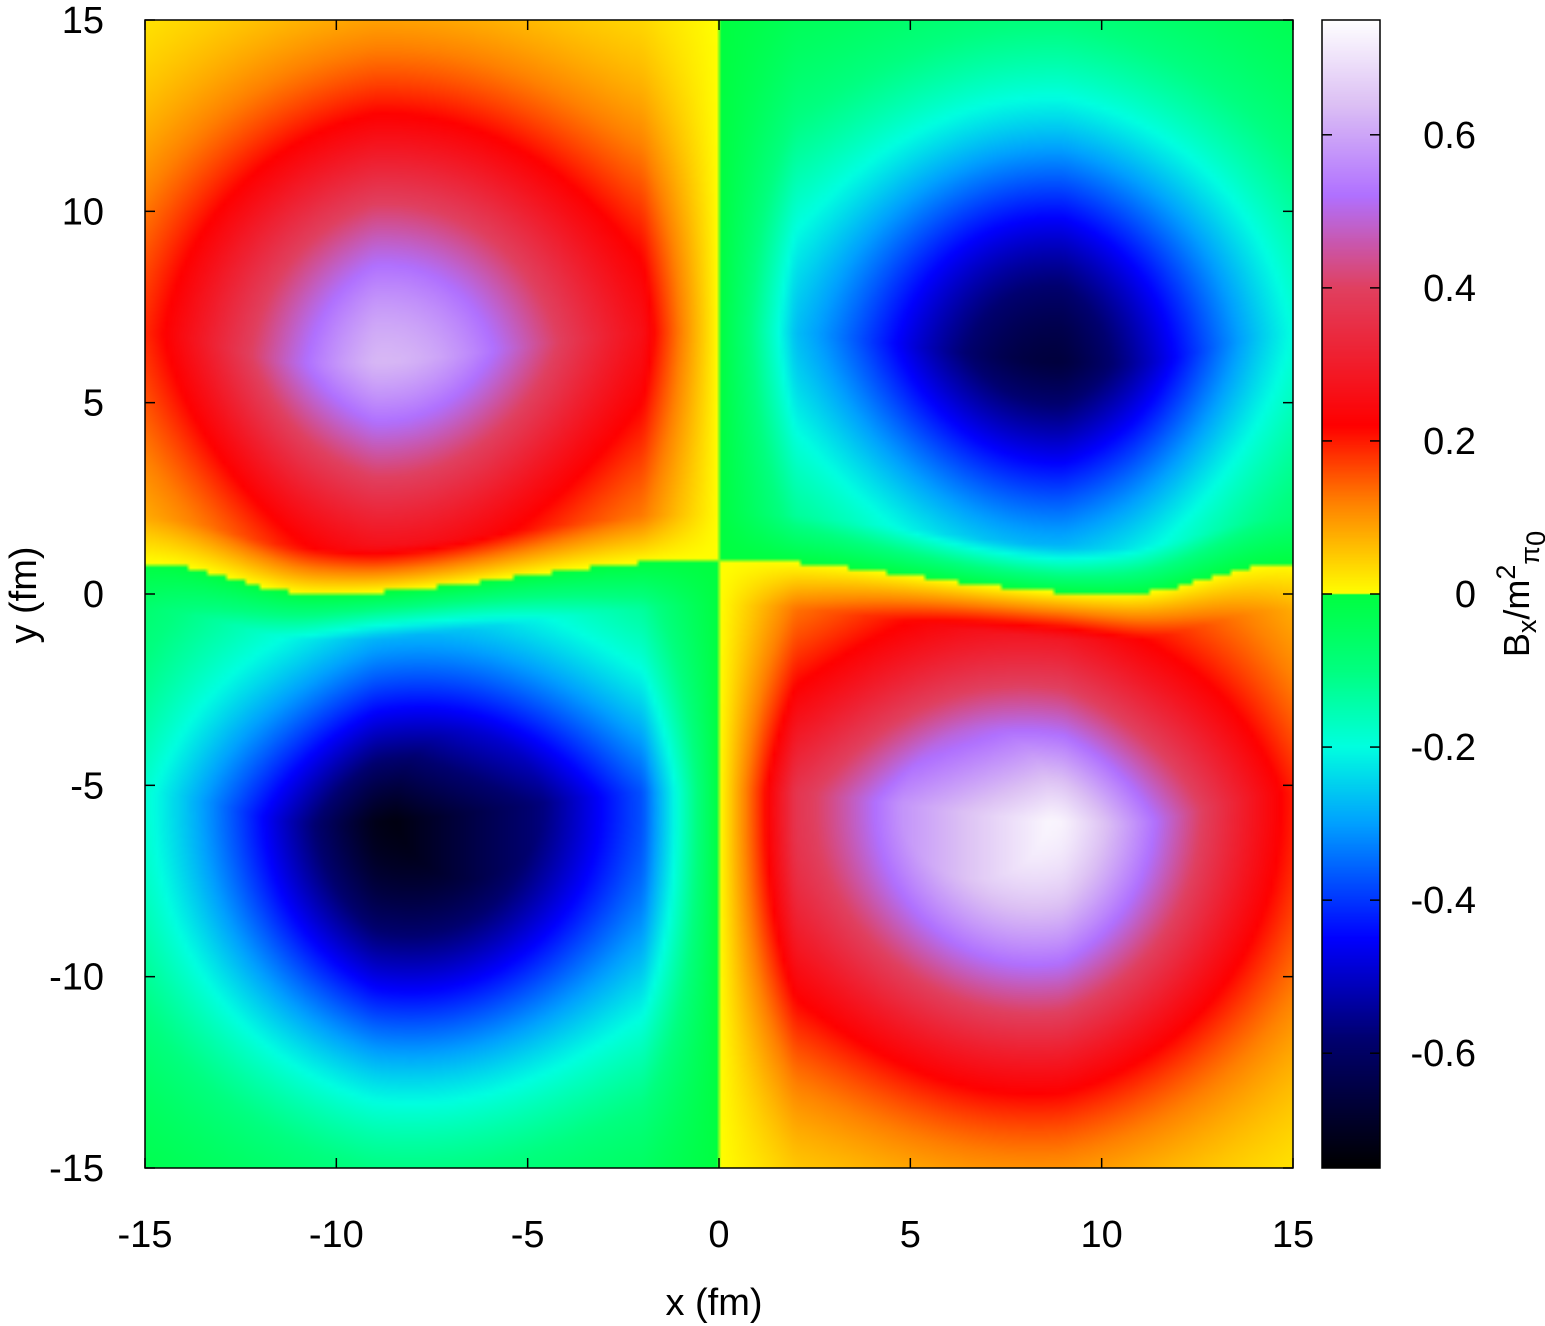 Image resolution: width=1545 pixels, height=1326 pixels. Describe the element at coordinates (1449, 136) in the screenshot. I see `colorbar-tick-label: 0.6` at that location.